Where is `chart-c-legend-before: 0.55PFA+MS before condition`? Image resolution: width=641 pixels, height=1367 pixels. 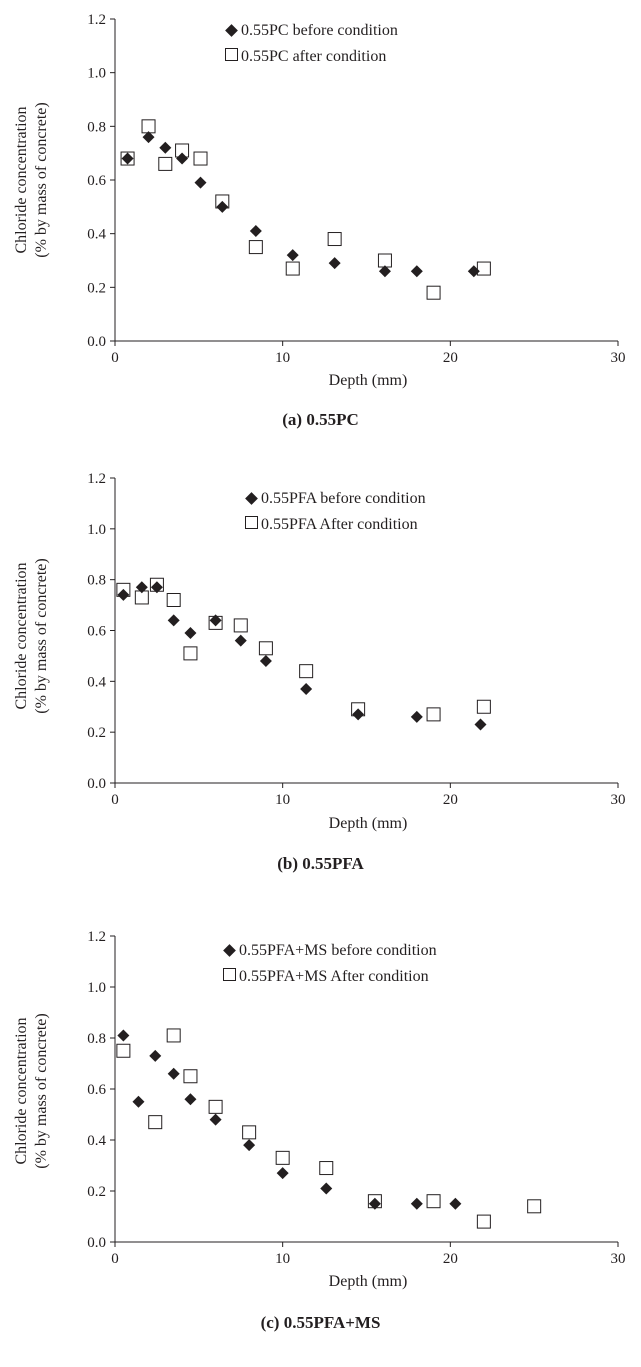 chart-c-legend-before: 0.55PFA+MS before condition is located at coordinates (329, 951).